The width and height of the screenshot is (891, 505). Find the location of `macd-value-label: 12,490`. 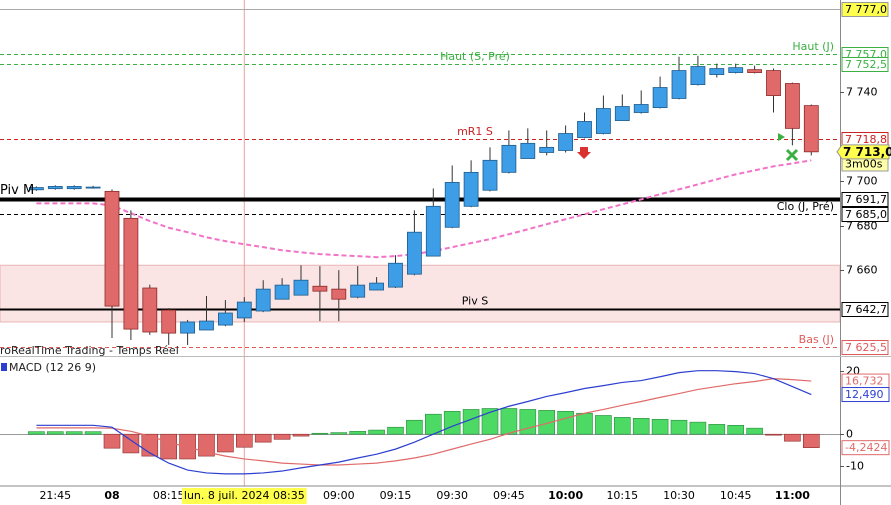

macd-value-label: 12,490 is located at coordinates (864, 394).